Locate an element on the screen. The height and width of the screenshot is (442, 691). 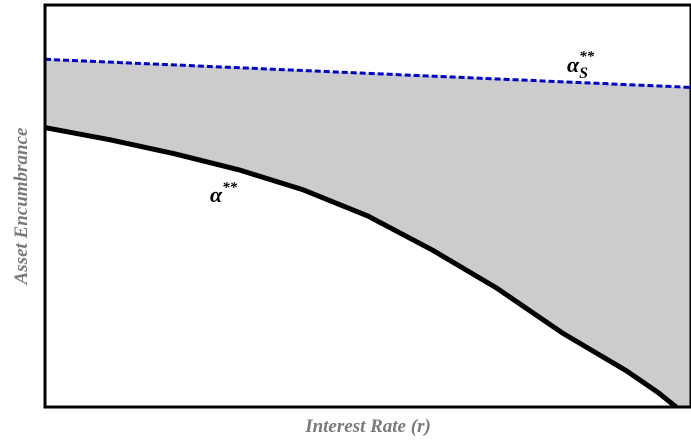
curve-label-subscript: S is located at coordinates (583, 73).